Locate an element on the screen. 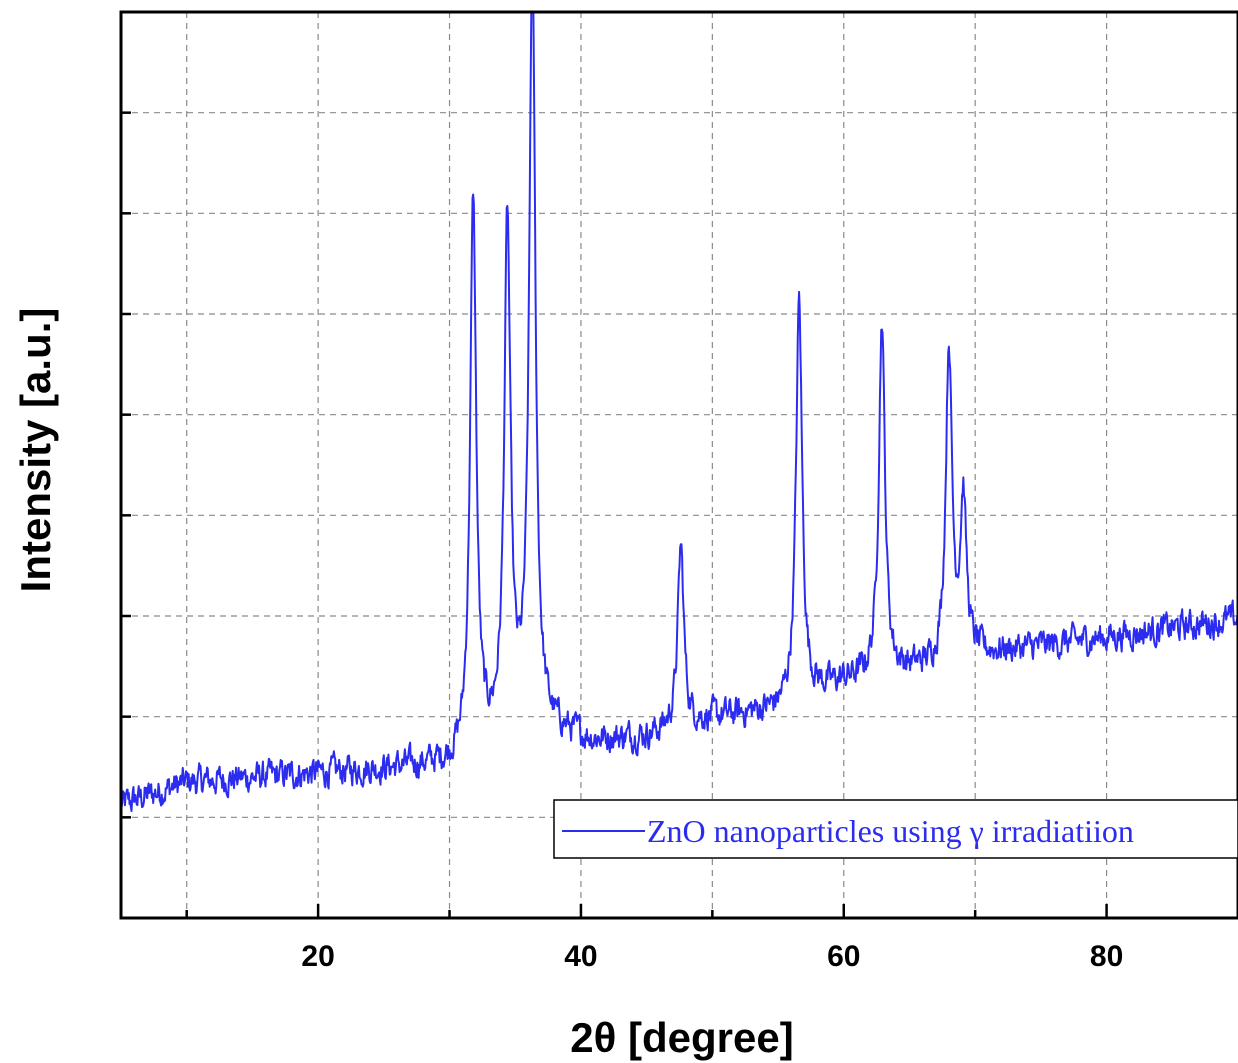  legend: ZnO nanoparticles using γ irradiatiion is located at coordinates (895, 829).